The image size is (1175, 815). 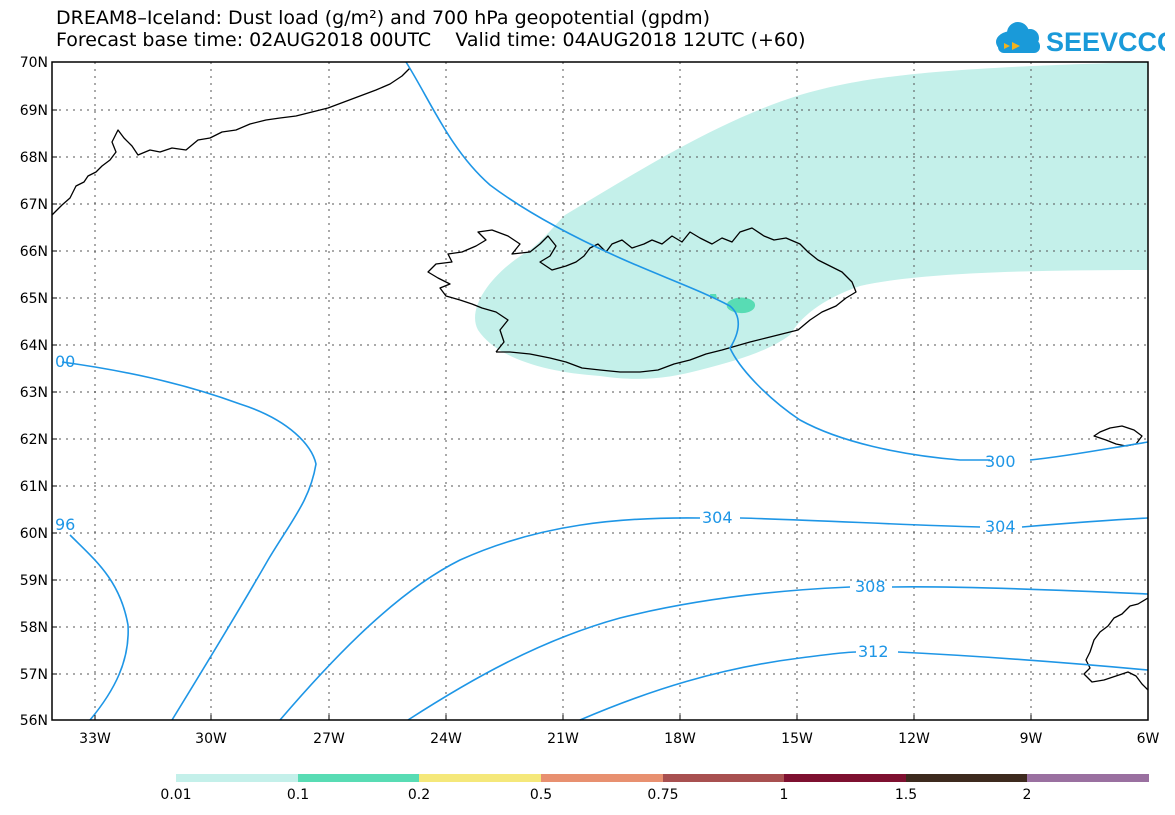 I want to click on colorbar-label: 2, so click(x=1027, y=795).